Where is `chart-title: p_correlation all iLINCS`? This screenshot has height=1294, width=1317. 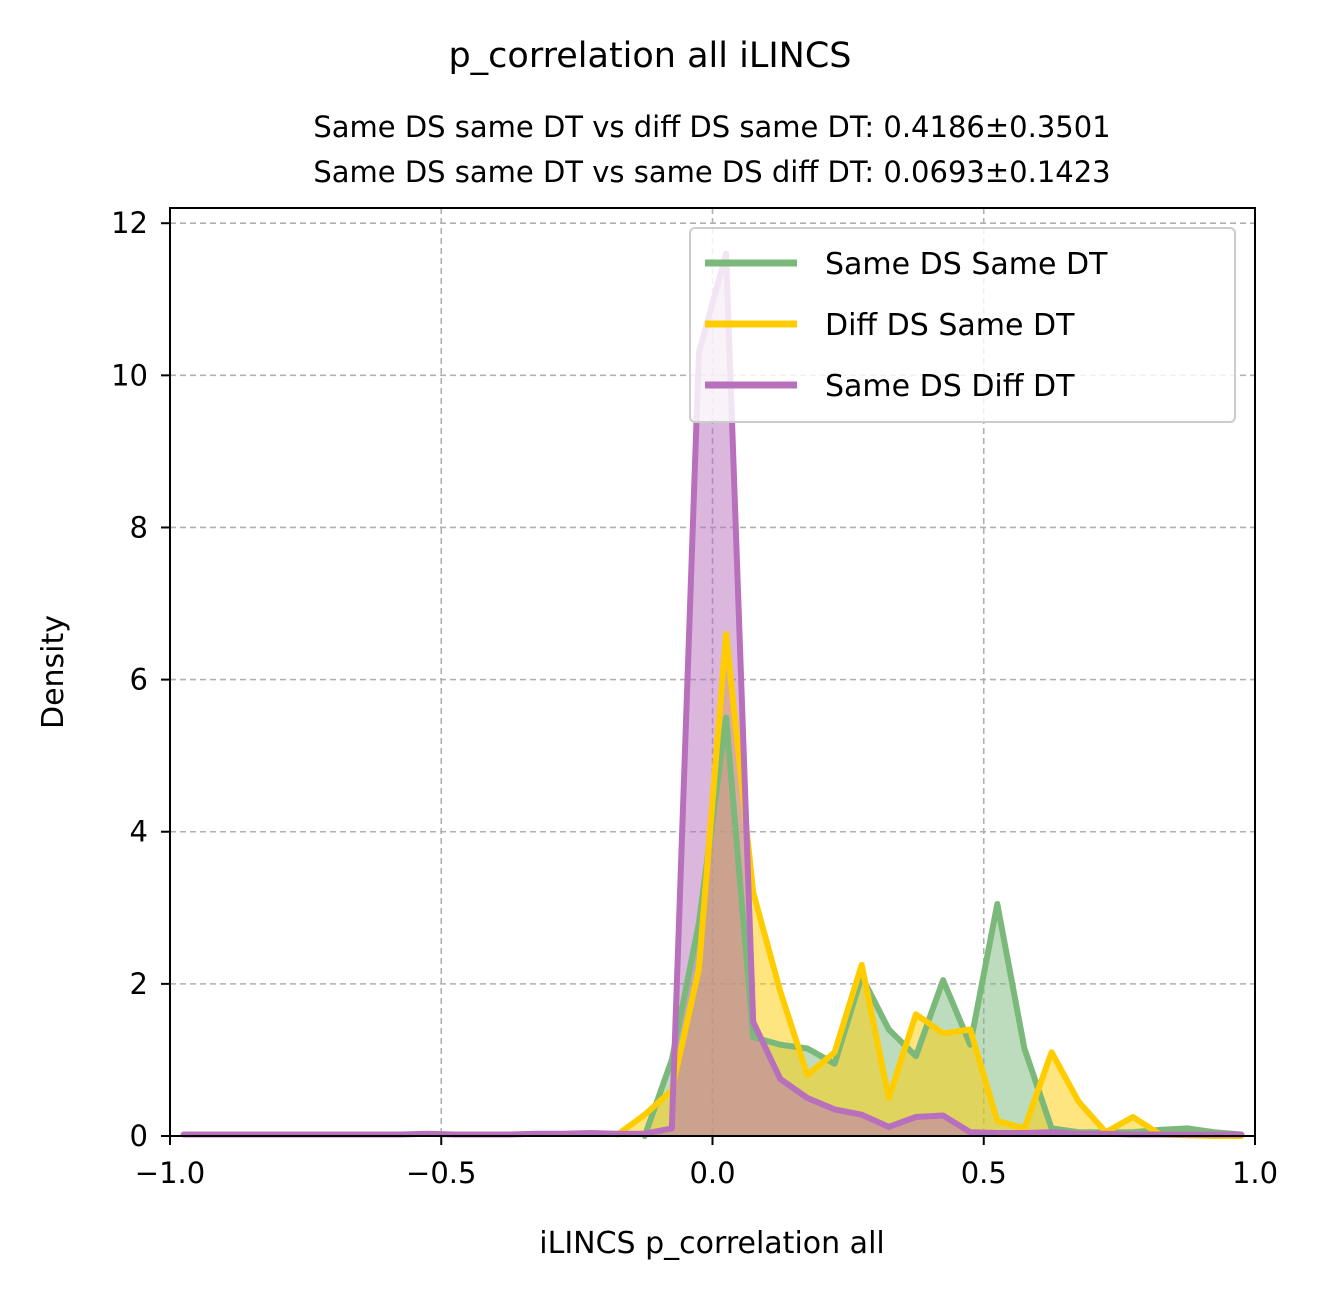 chart-title: p_correlation all iLINCS is located at coordinates (649, 56).